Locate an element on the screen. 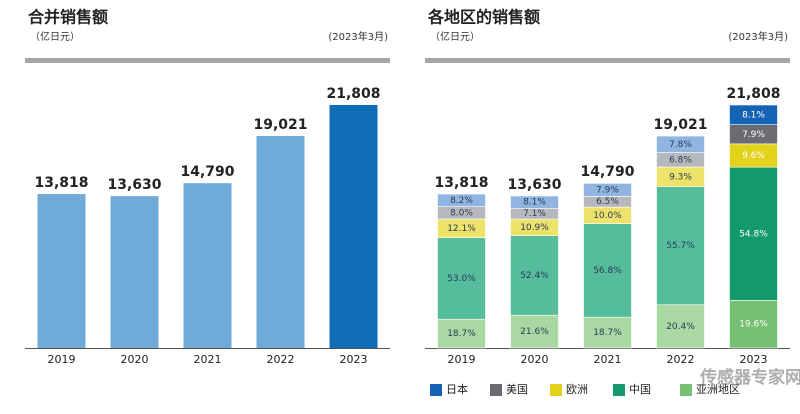 This screenshot has width=800, height=414. segment-label: 21.6% is located at coordinates (534, 332).